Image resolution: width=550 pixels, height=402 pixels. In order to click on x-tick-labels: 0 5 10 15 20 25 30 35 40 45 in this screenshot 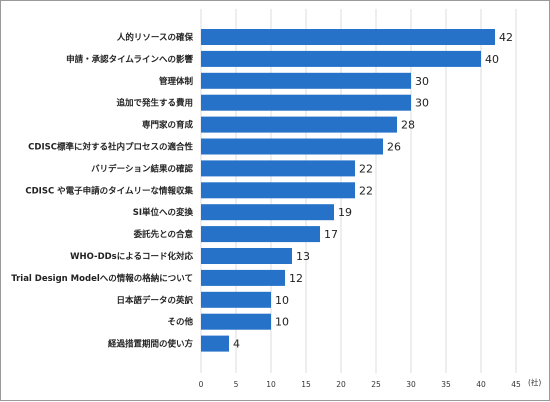, I will do `click(360, 384)`.